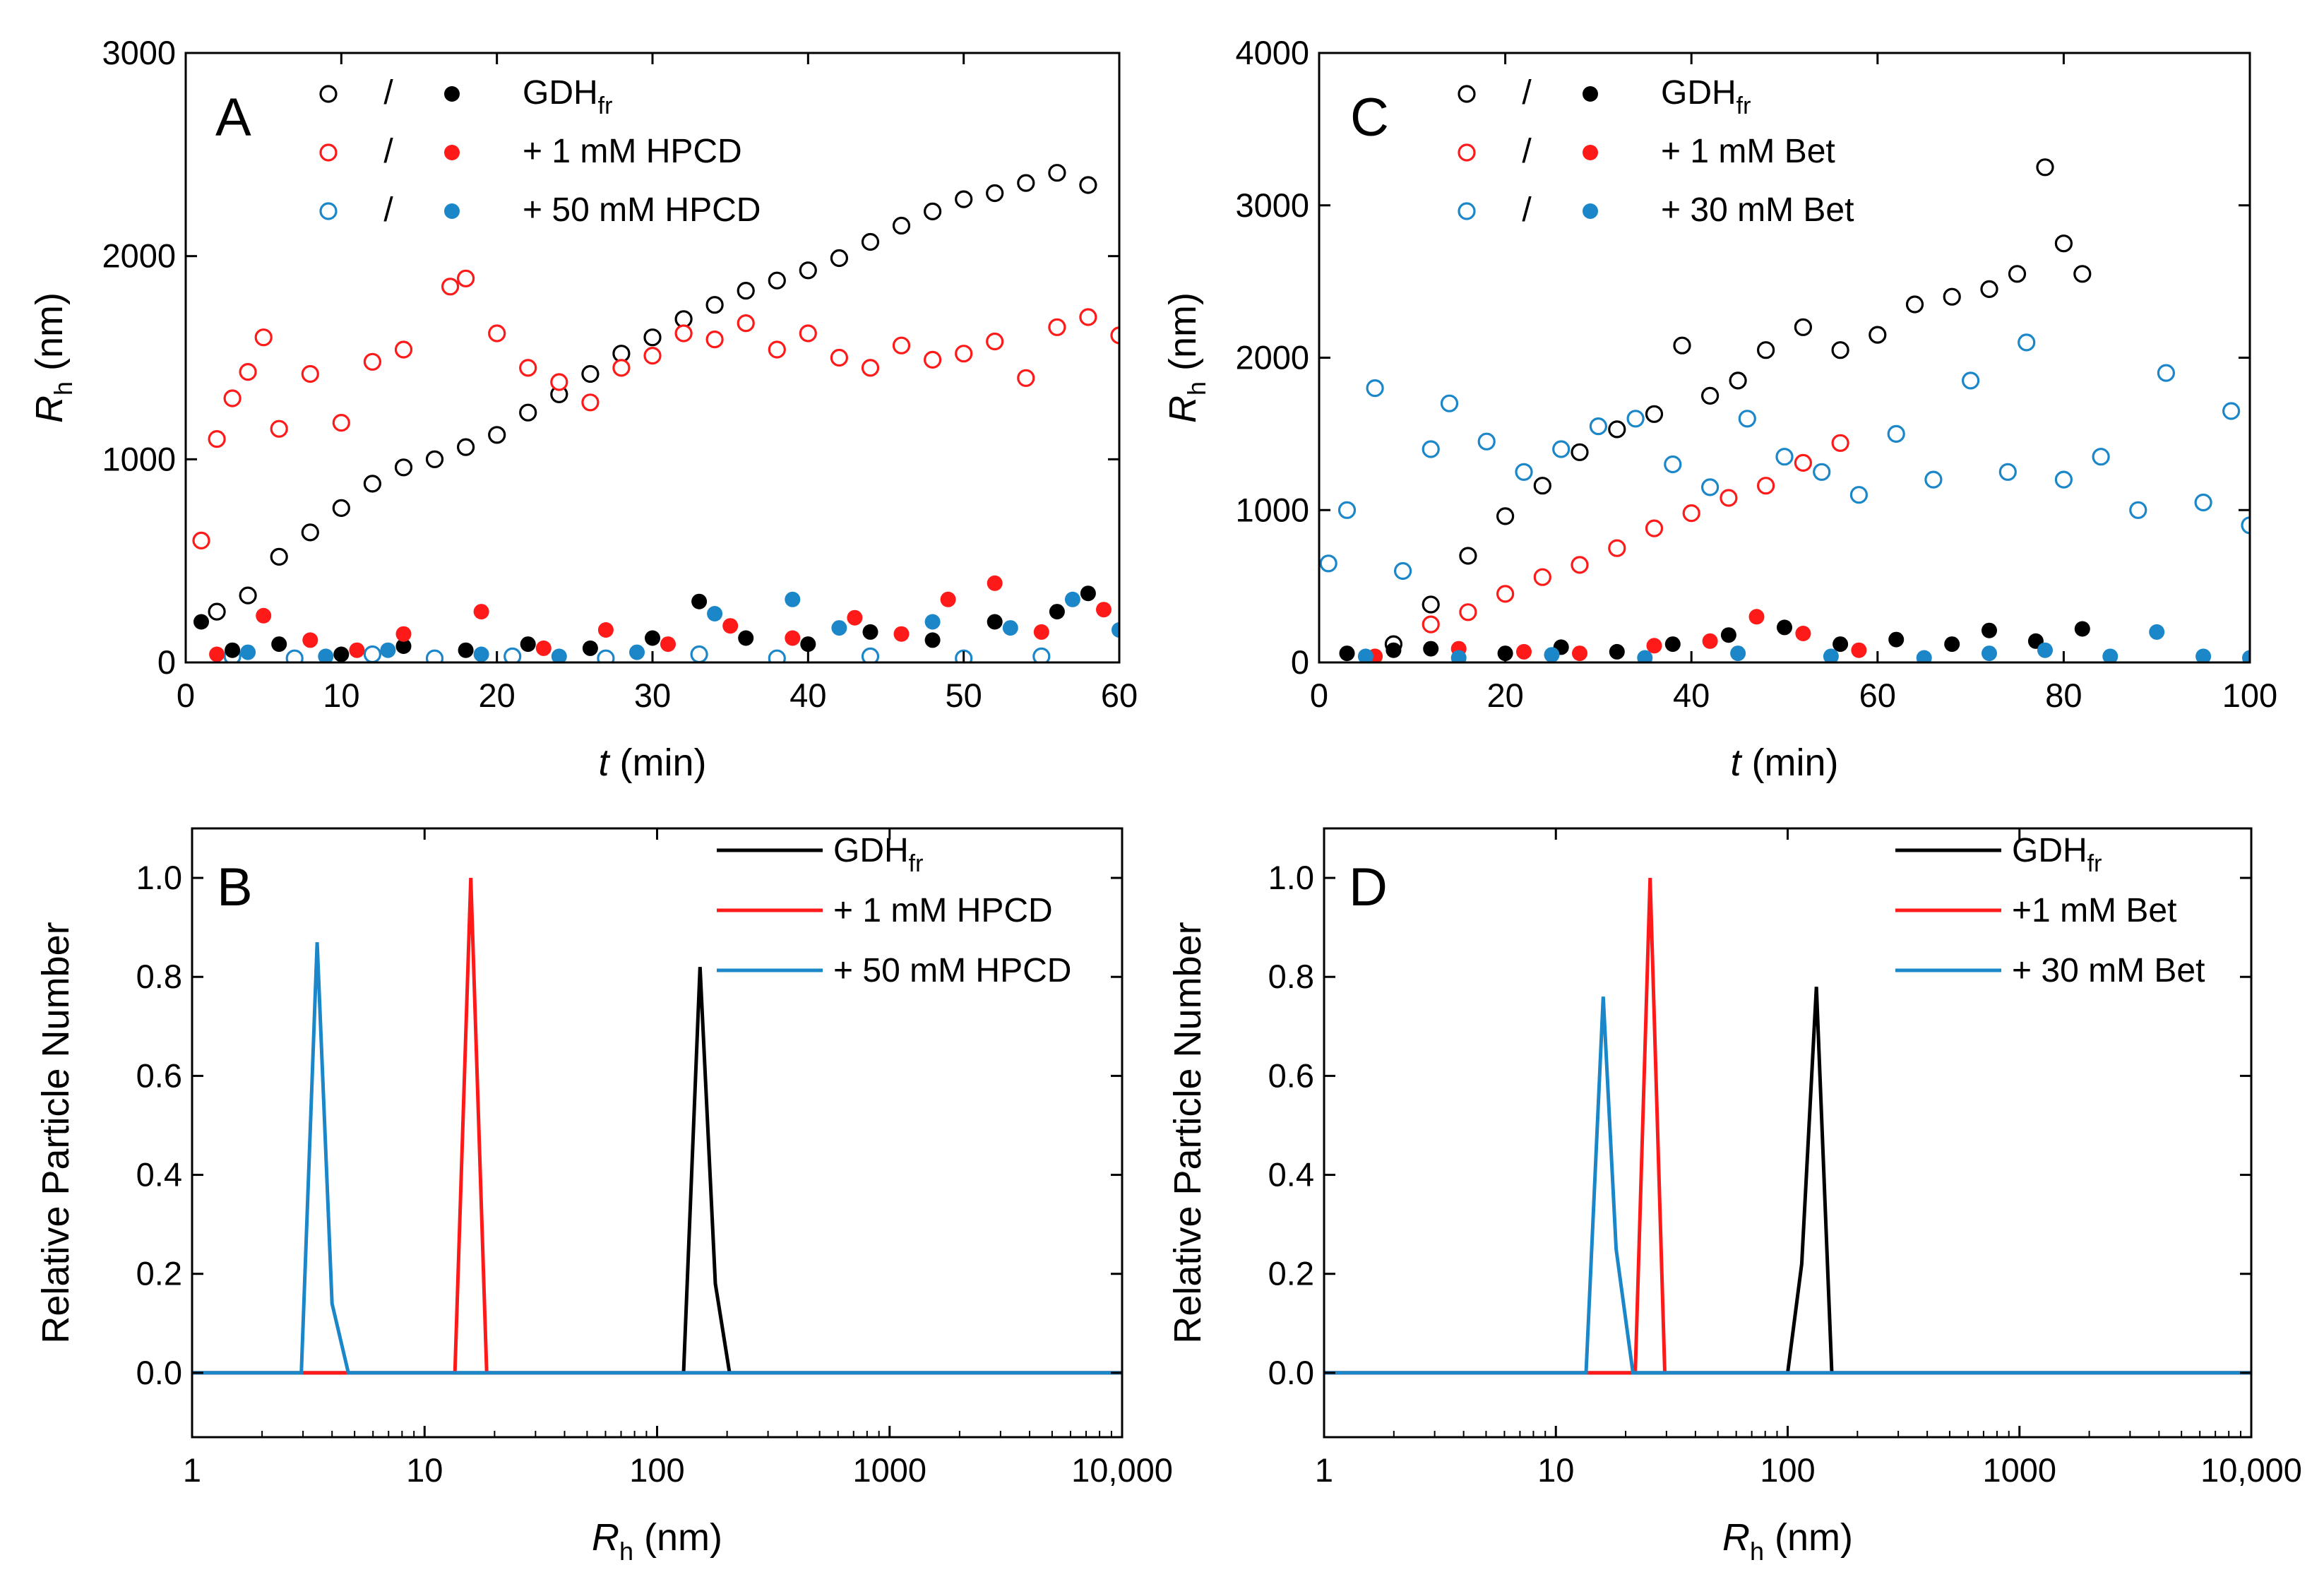 The height and width of the screenshot is (1577, 2324). Describe the element at coordinates (1272, 357) in the screenshot. I see `y-tick-label: 2000` at that location.